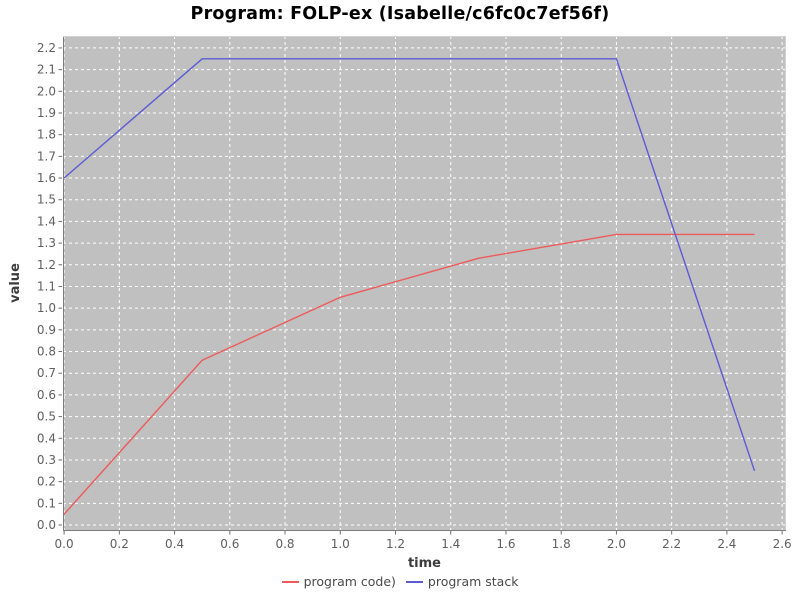 This screenshot has height=600, width=800. I want to click on y-tick-label: 1.3, so click(46, 243).